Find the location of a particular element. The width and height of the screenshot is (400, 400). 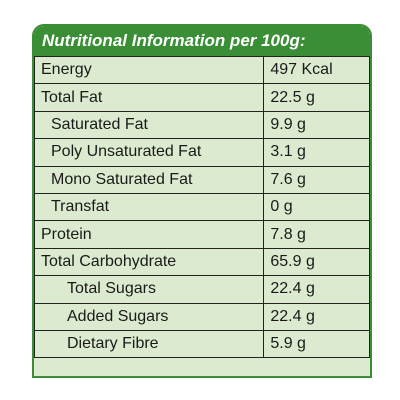

nutrient-value: 497 Kcal is located at coordinates (316, 70).